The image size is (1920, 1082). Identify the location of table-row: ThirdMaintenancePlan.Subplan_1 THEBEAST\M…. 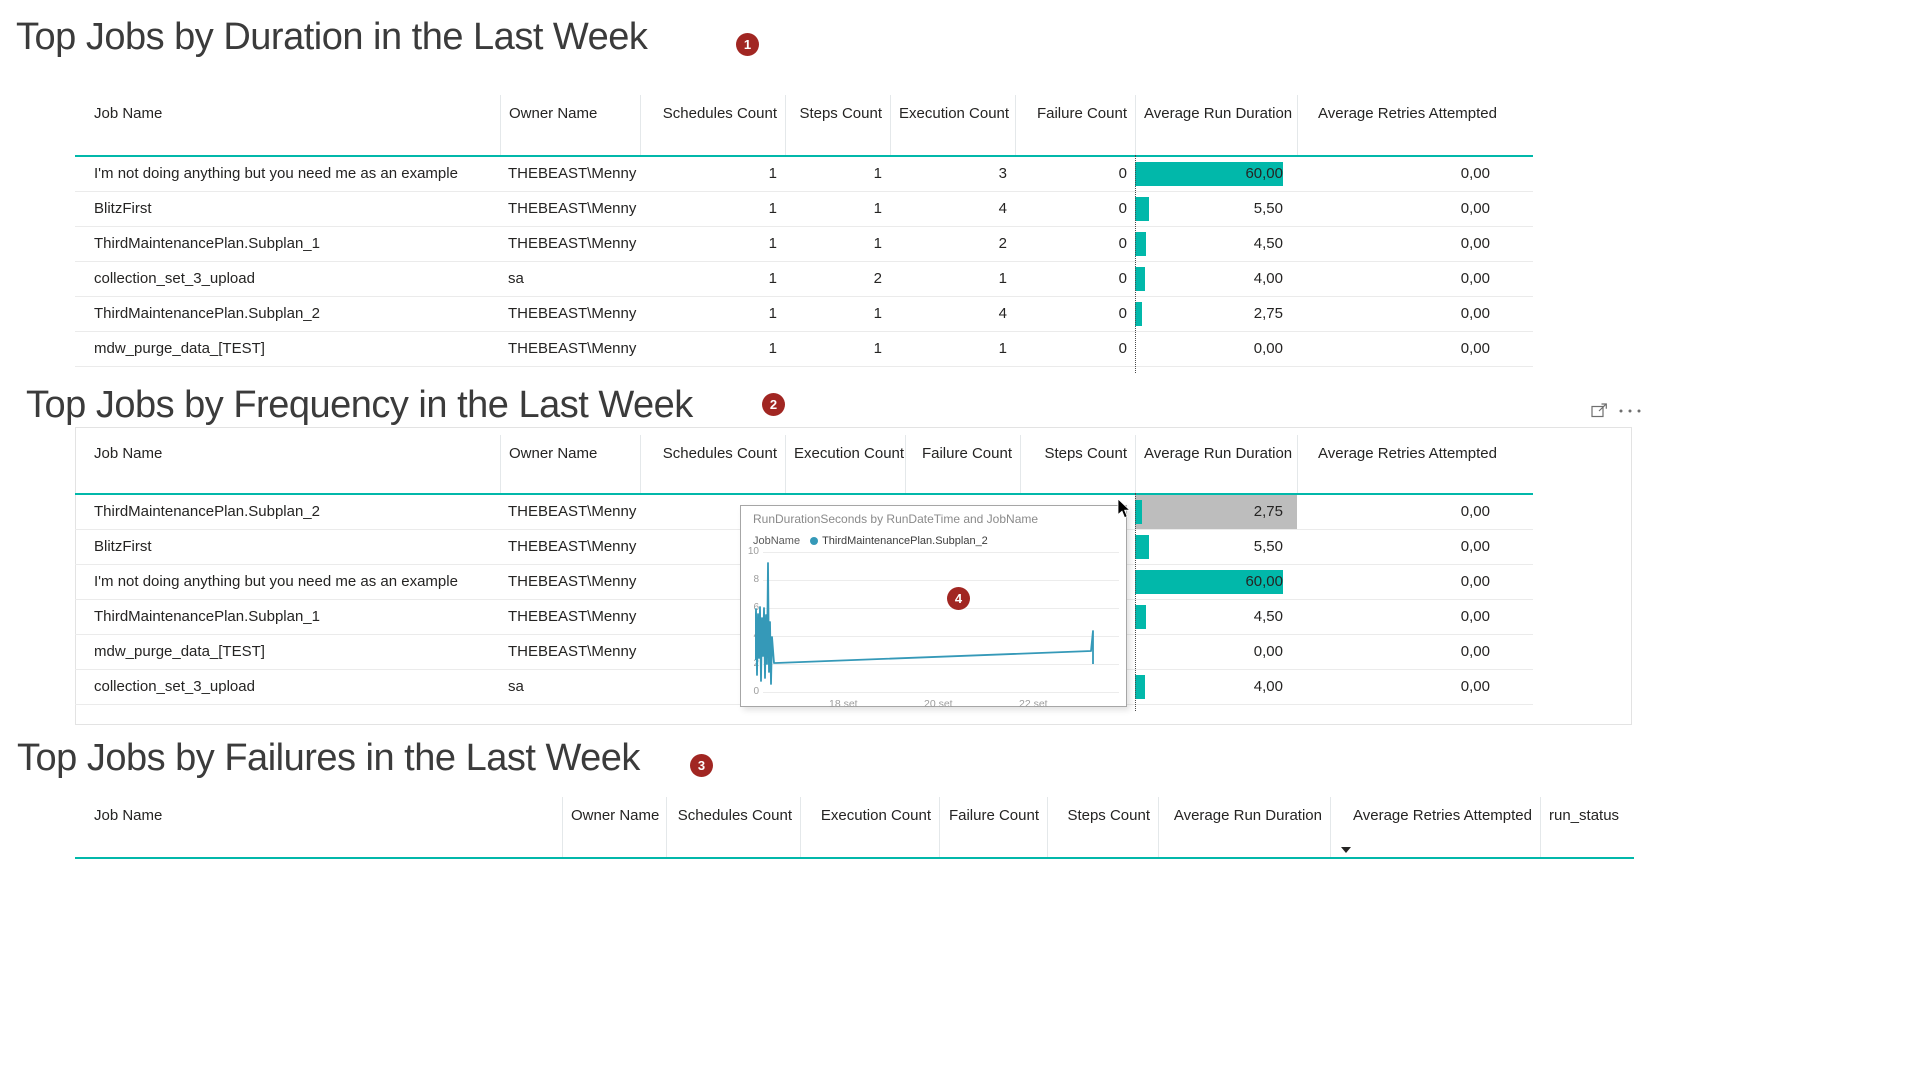
(804, 244).